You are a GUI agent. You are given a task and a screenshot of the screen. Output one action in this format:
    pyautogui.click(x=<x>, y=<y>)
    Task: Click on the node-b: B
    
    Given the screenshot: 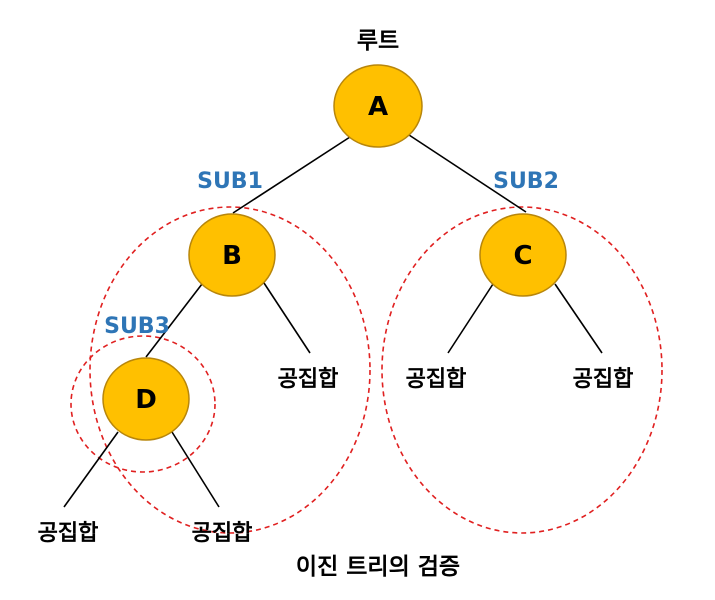 What is the action you would take?
    pyautogui.click(x=232, y=255)
    